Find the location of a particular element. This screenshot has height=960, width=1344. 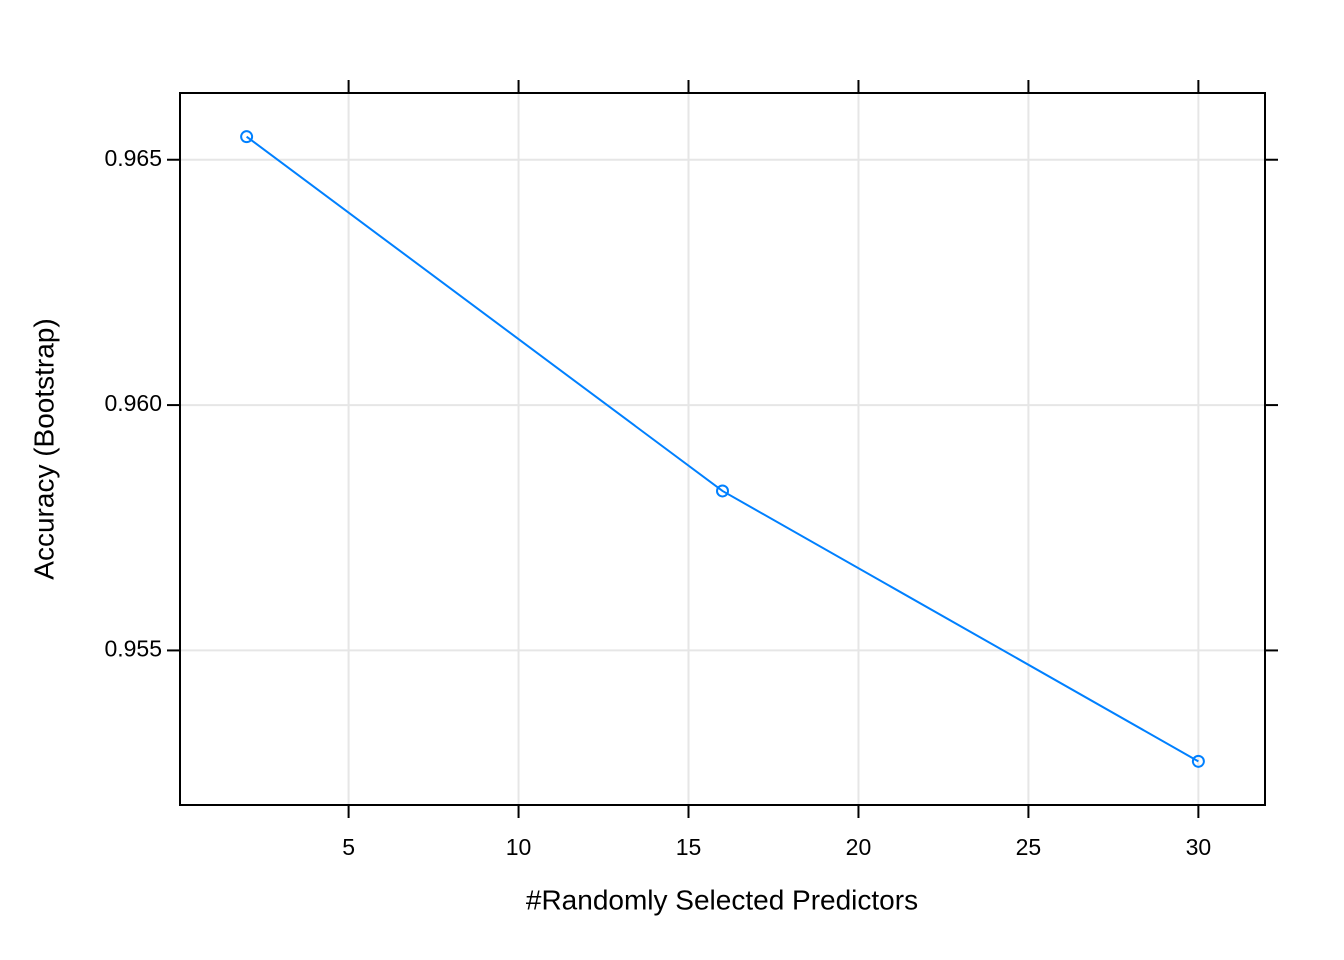

x-axis-title: #Randomly Selected Predictors is located at coordinates (722, 899).